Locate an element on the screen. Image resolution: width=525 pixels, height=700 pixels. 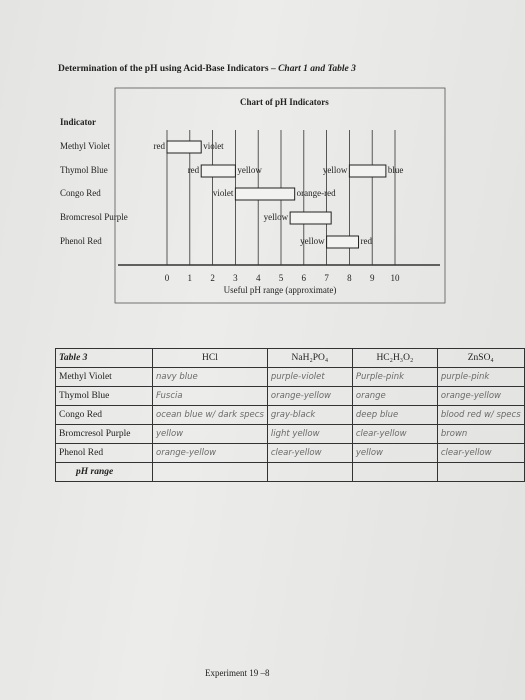
header-row: Table 3 HCl NaH₂PO₄ HC₂H₃O₂ ZnSO₄ is located at coordinates (290, 358).